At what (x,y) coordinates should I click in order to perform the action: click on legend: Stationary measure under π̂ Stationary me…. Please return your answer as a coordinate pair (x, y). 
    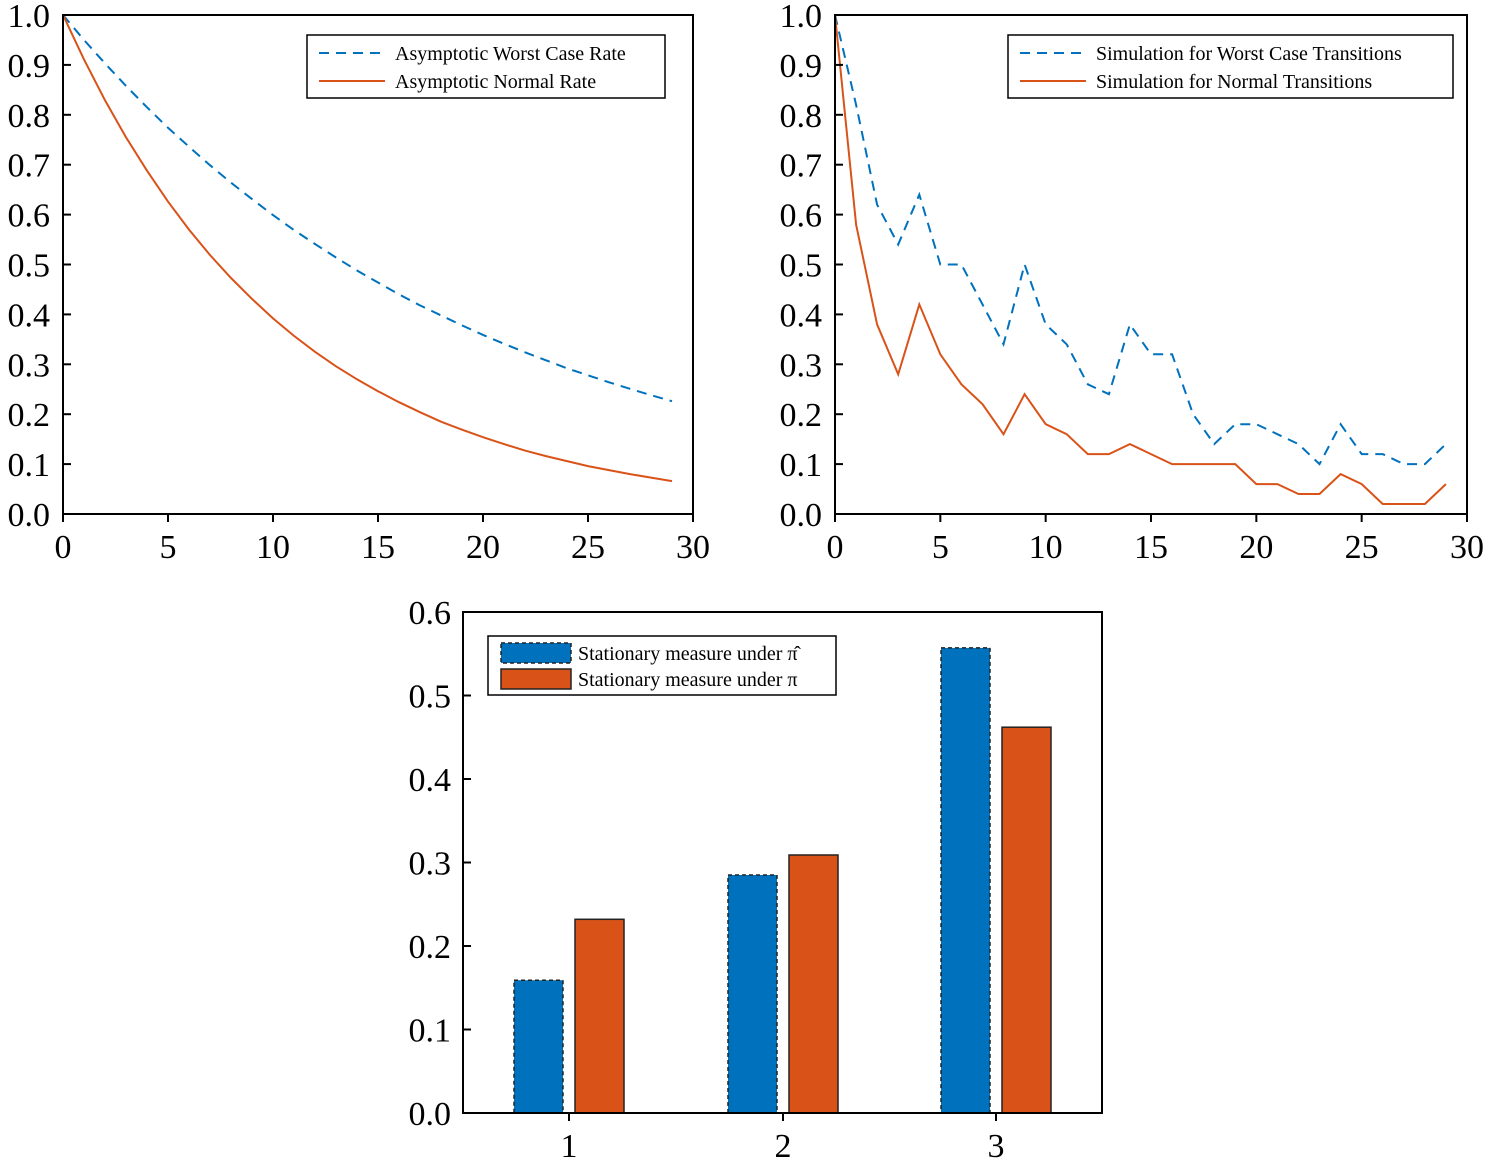
    Looking at the image, I should click on (662, 665).